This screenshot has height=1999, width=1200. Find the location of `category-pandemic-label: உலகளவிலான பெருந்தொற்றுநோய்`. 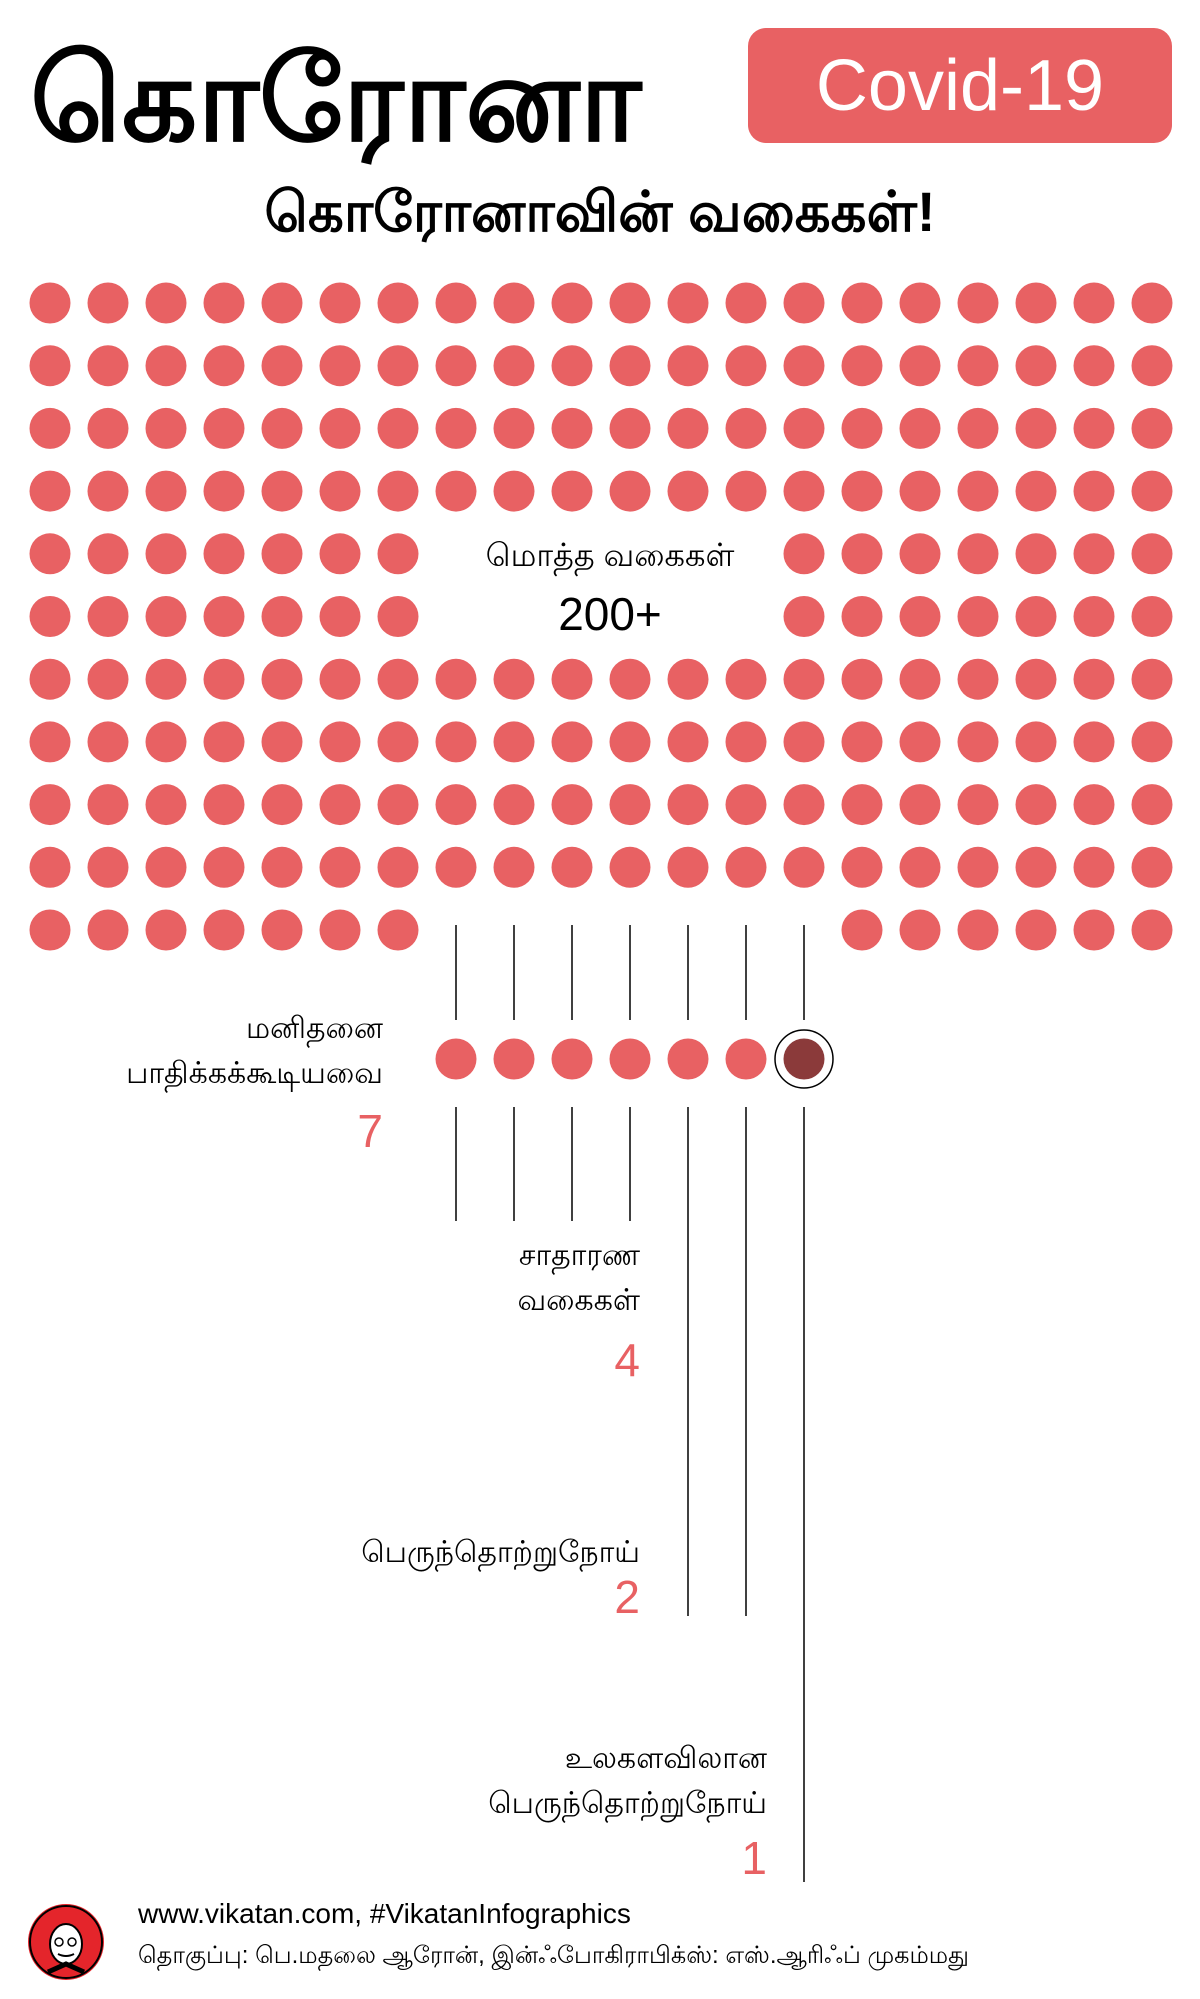

category-pandemic-label: உலகளவிலான பெருந்தொற்றுநோய் is located at coordinates (627, 1781).